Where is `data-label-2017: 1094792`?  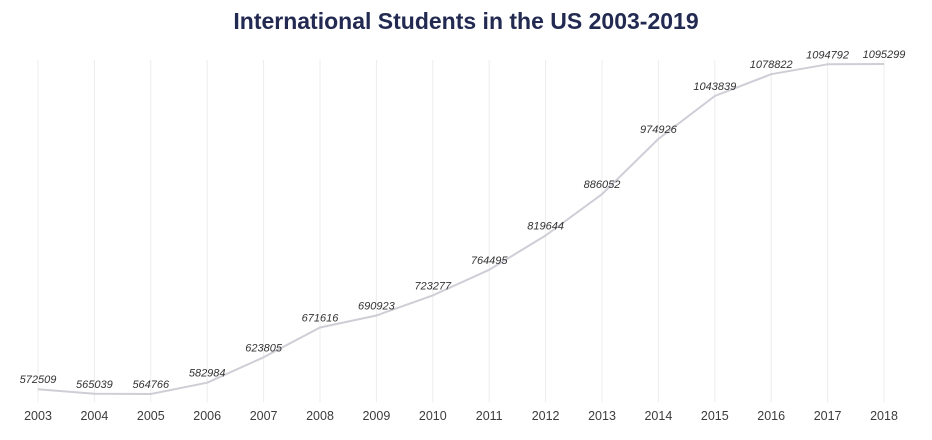 data-label-2017: 1094792 is located at coordinates (827, 55).